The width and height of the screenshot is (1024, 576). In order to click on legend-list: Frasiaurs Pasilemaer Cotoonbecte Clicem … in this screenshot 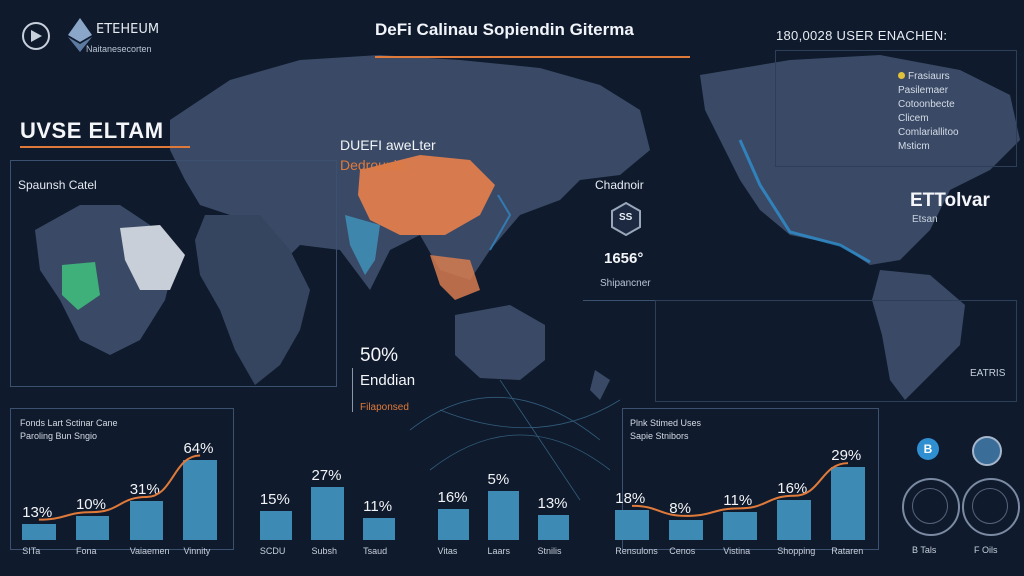, I will do `click(928, 112)`.